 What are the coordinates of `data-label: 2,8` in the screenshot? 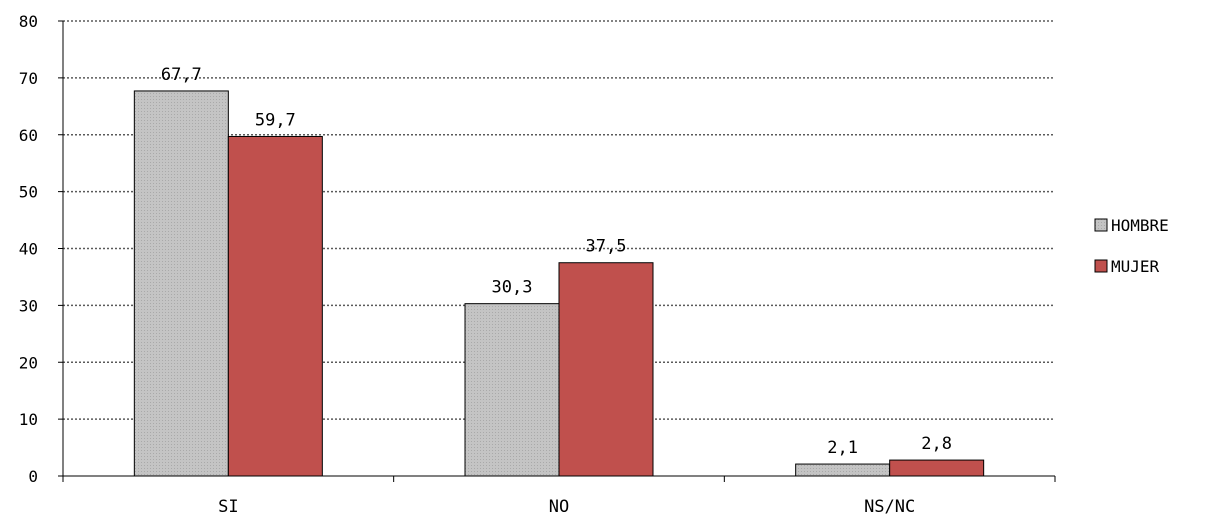 It's located at (936, 444).